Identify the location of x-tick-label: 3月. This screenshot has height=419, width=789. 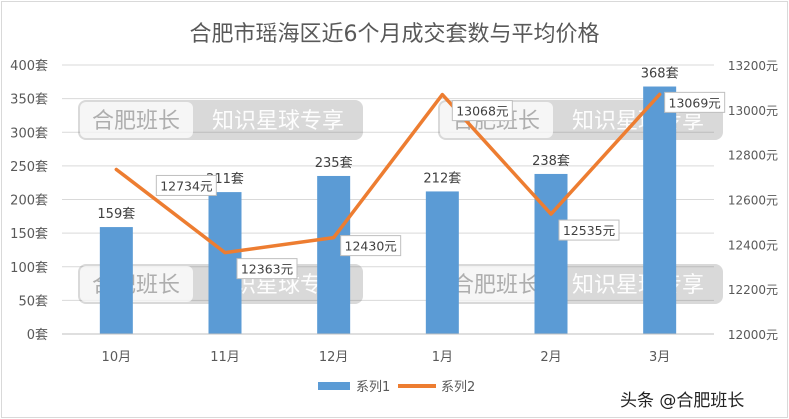
(659, 357).